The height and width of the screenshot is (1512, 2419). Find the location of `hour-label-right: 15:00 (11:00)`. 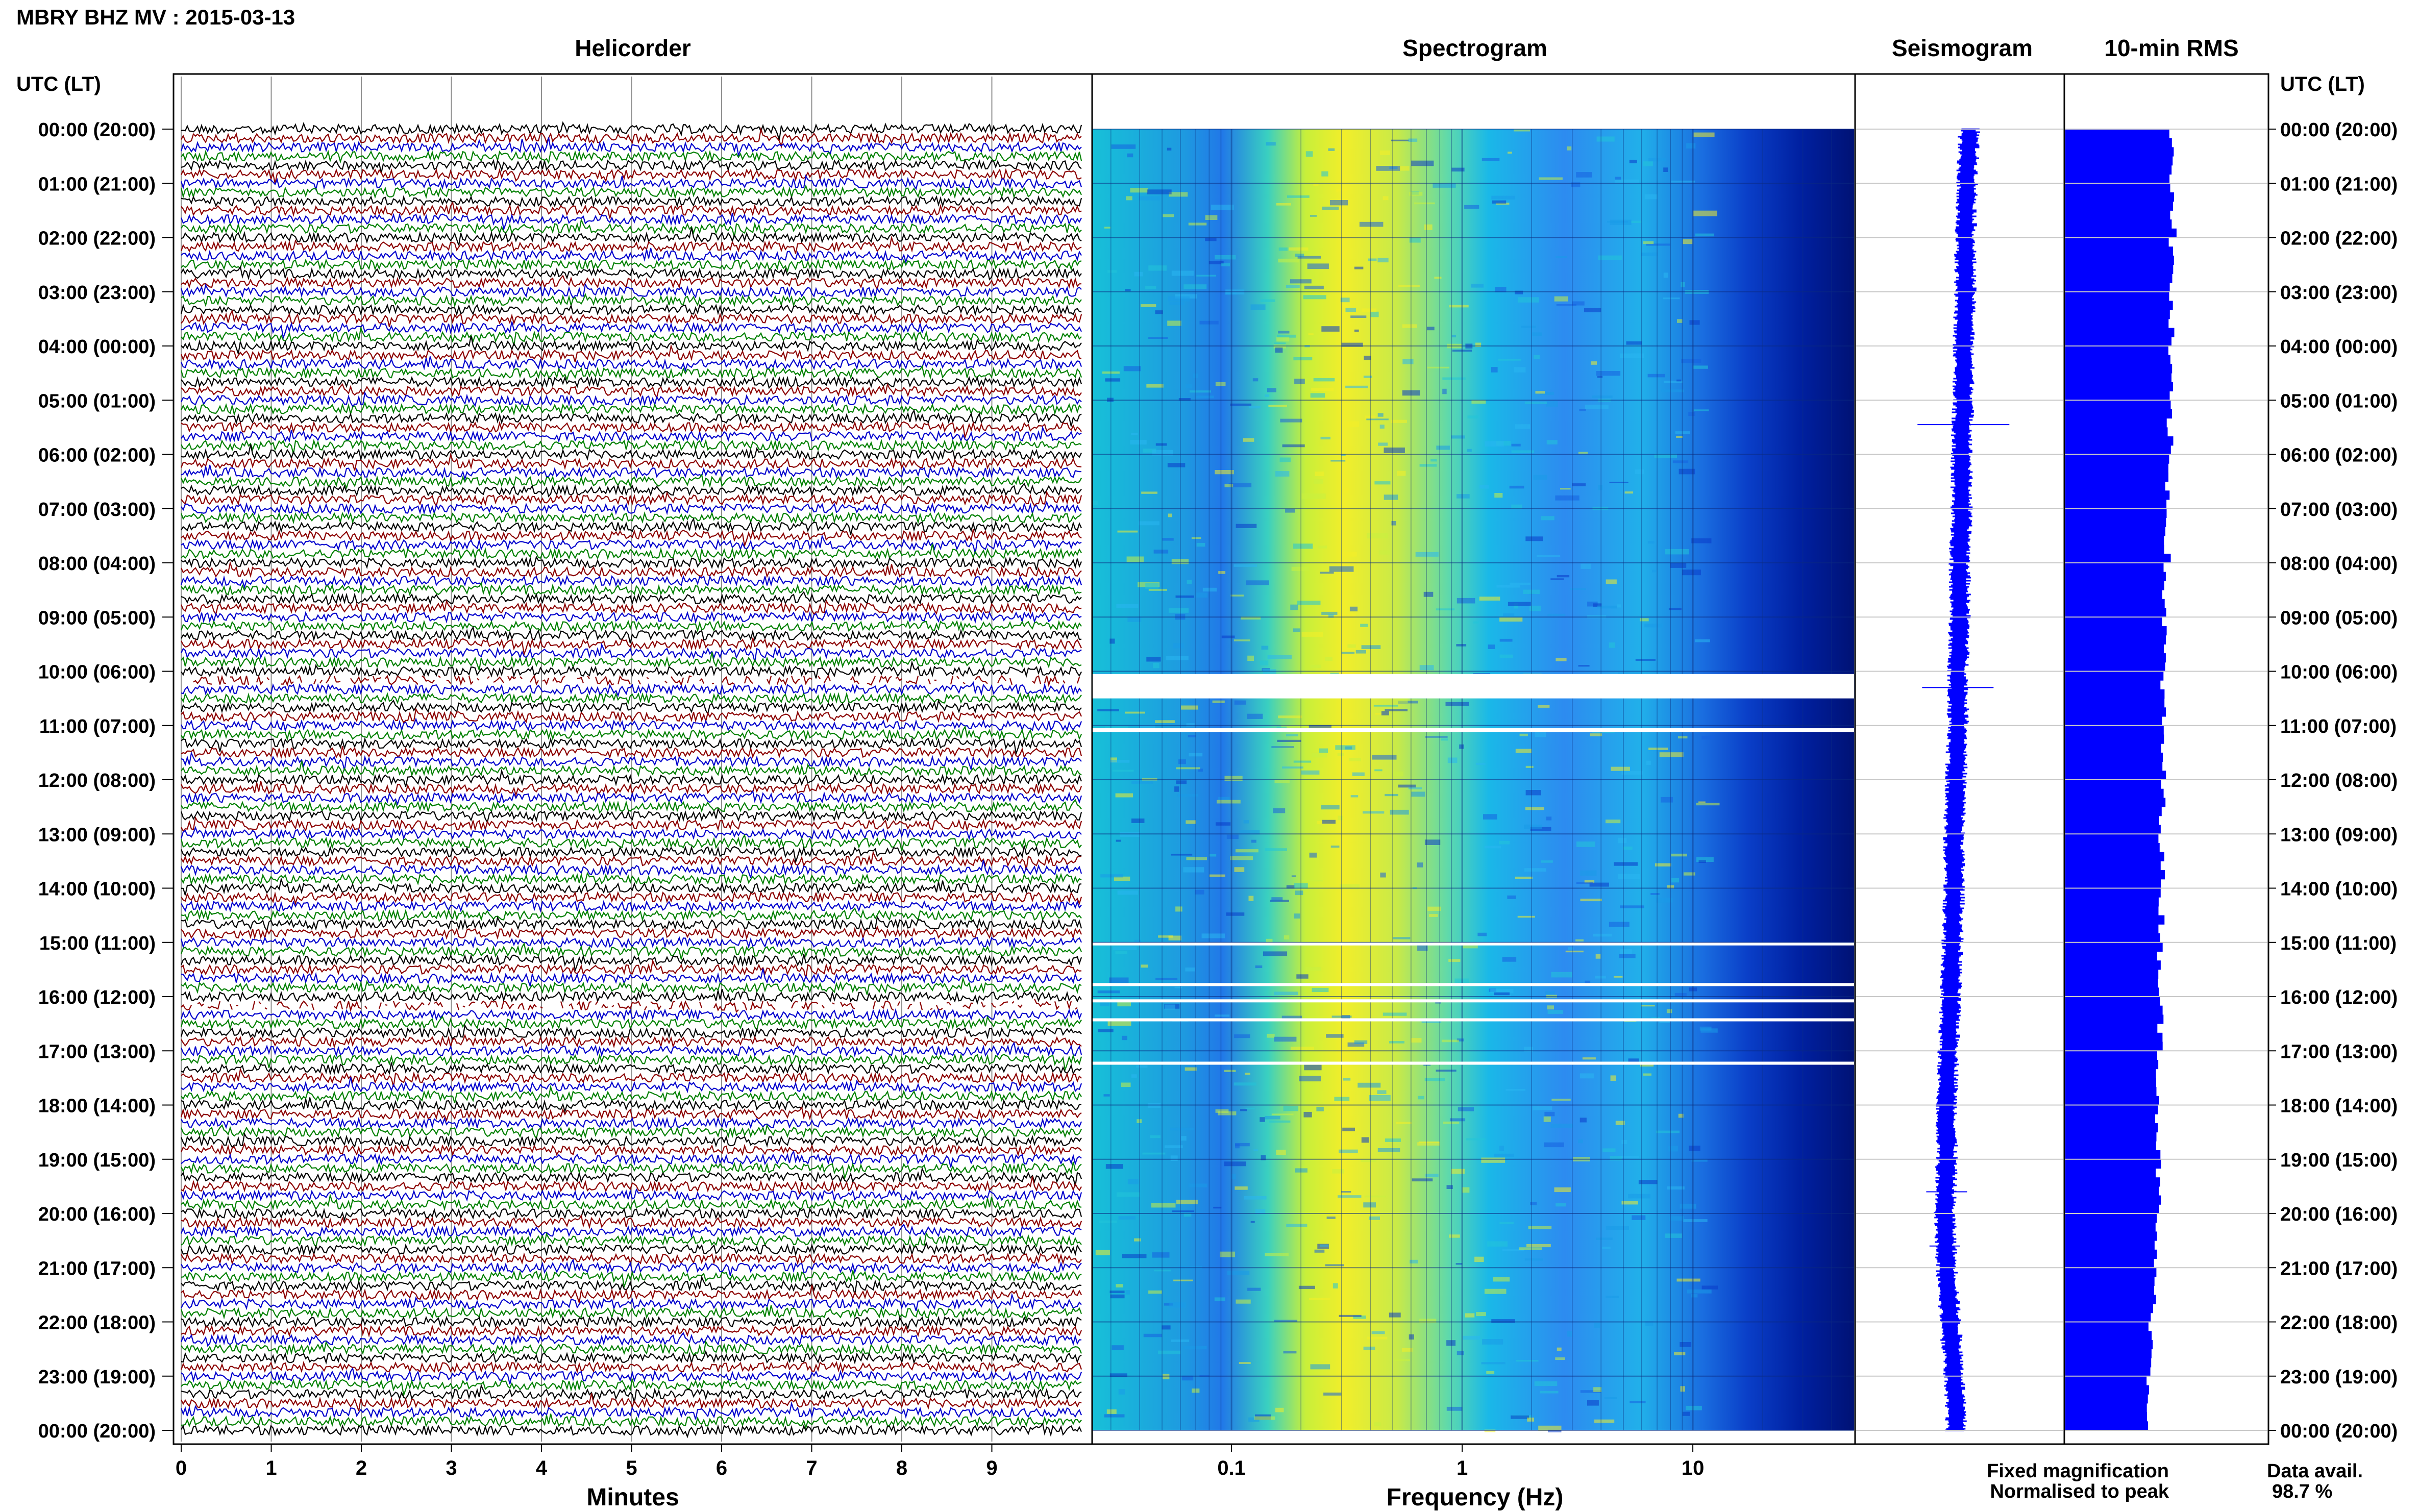

hour-label-right: 15:00 (11:00) is located at coordinates (2338, 943).